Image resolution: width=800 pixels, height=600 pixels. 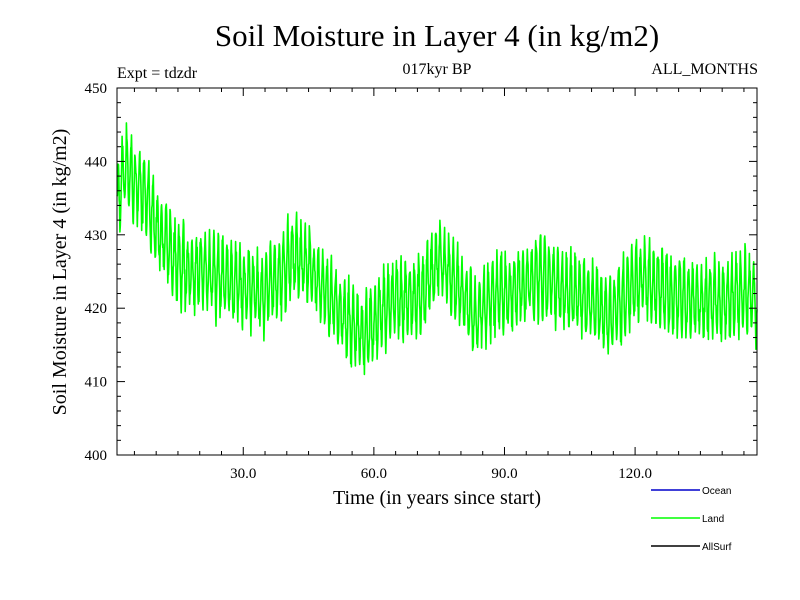 I want to click on x-tick-label: 60.0, so click(x=374, y=474).